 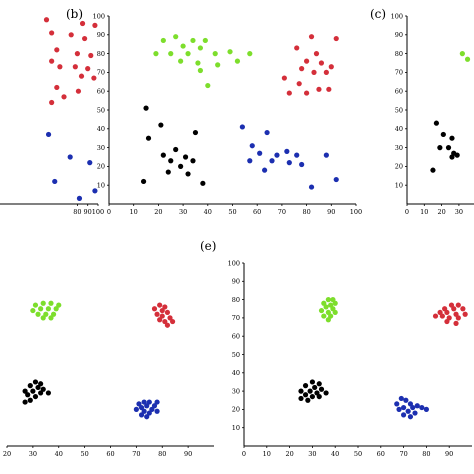 I want to click on panel-d: 20 30 40 50 60 70 80 90, so click(x=108, y=379).